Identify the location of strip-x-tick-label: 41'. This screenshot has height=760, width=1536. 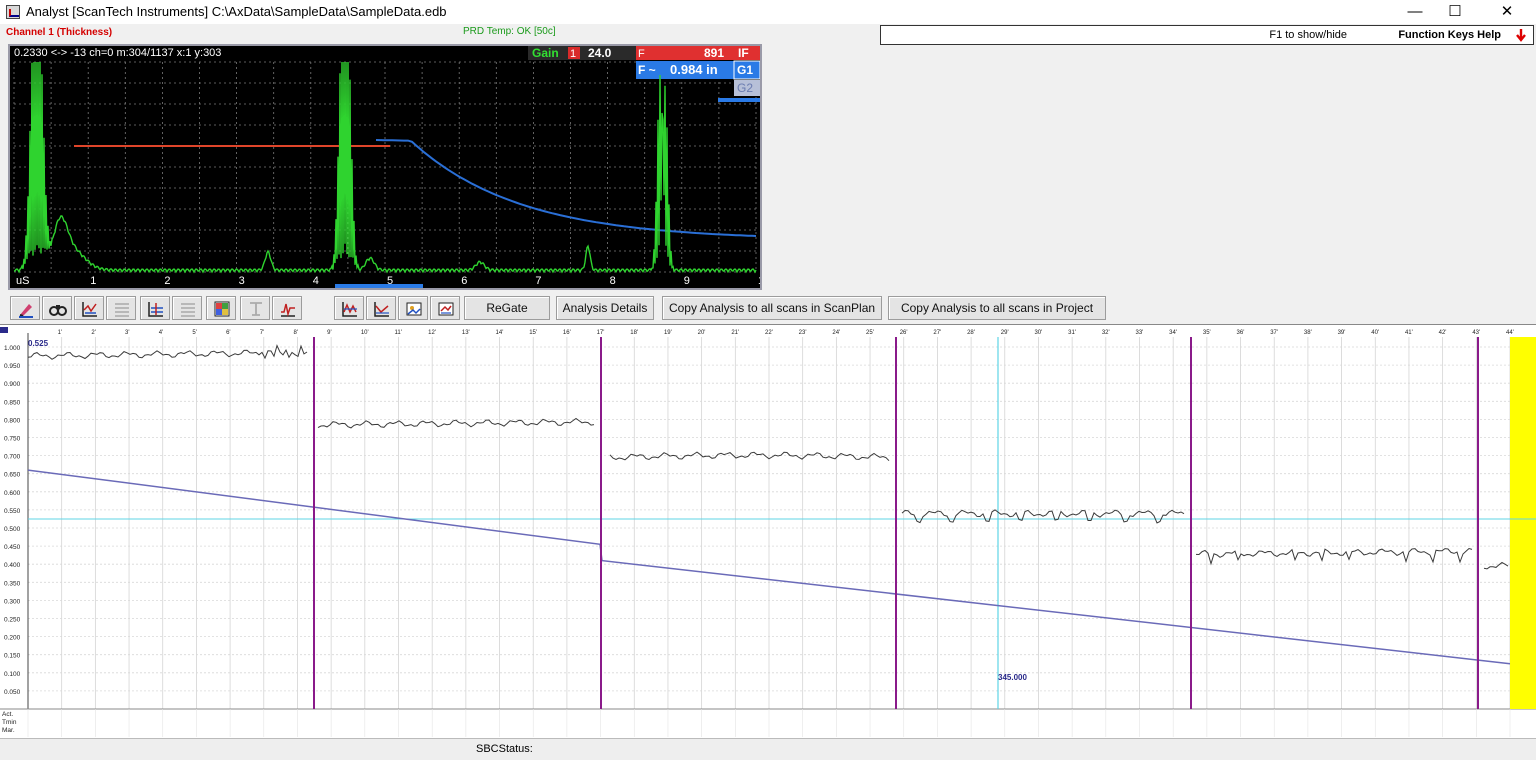
(1409, 333).